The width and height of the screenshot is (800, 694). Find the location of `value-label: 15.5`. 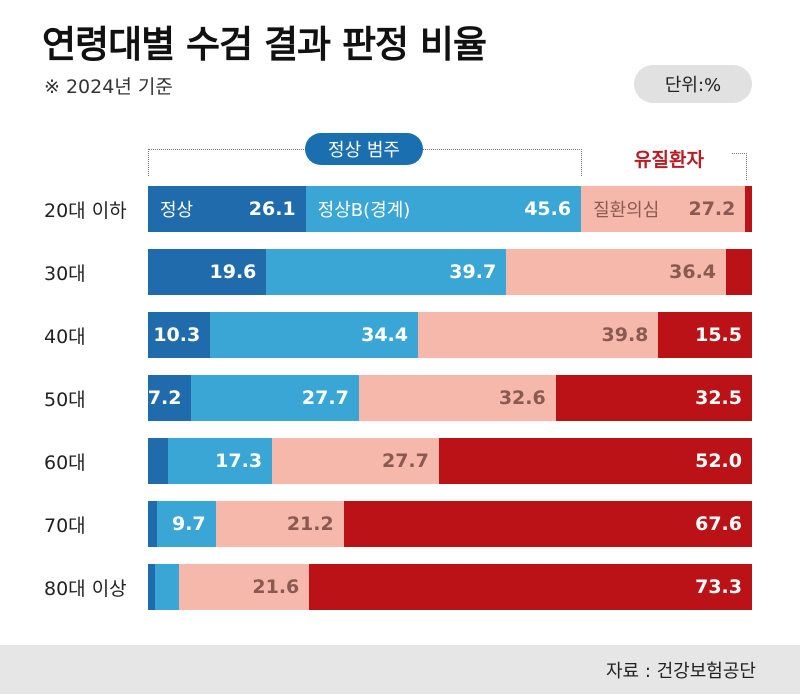

value-label: 15.5 is located at coordinates (718, 335).